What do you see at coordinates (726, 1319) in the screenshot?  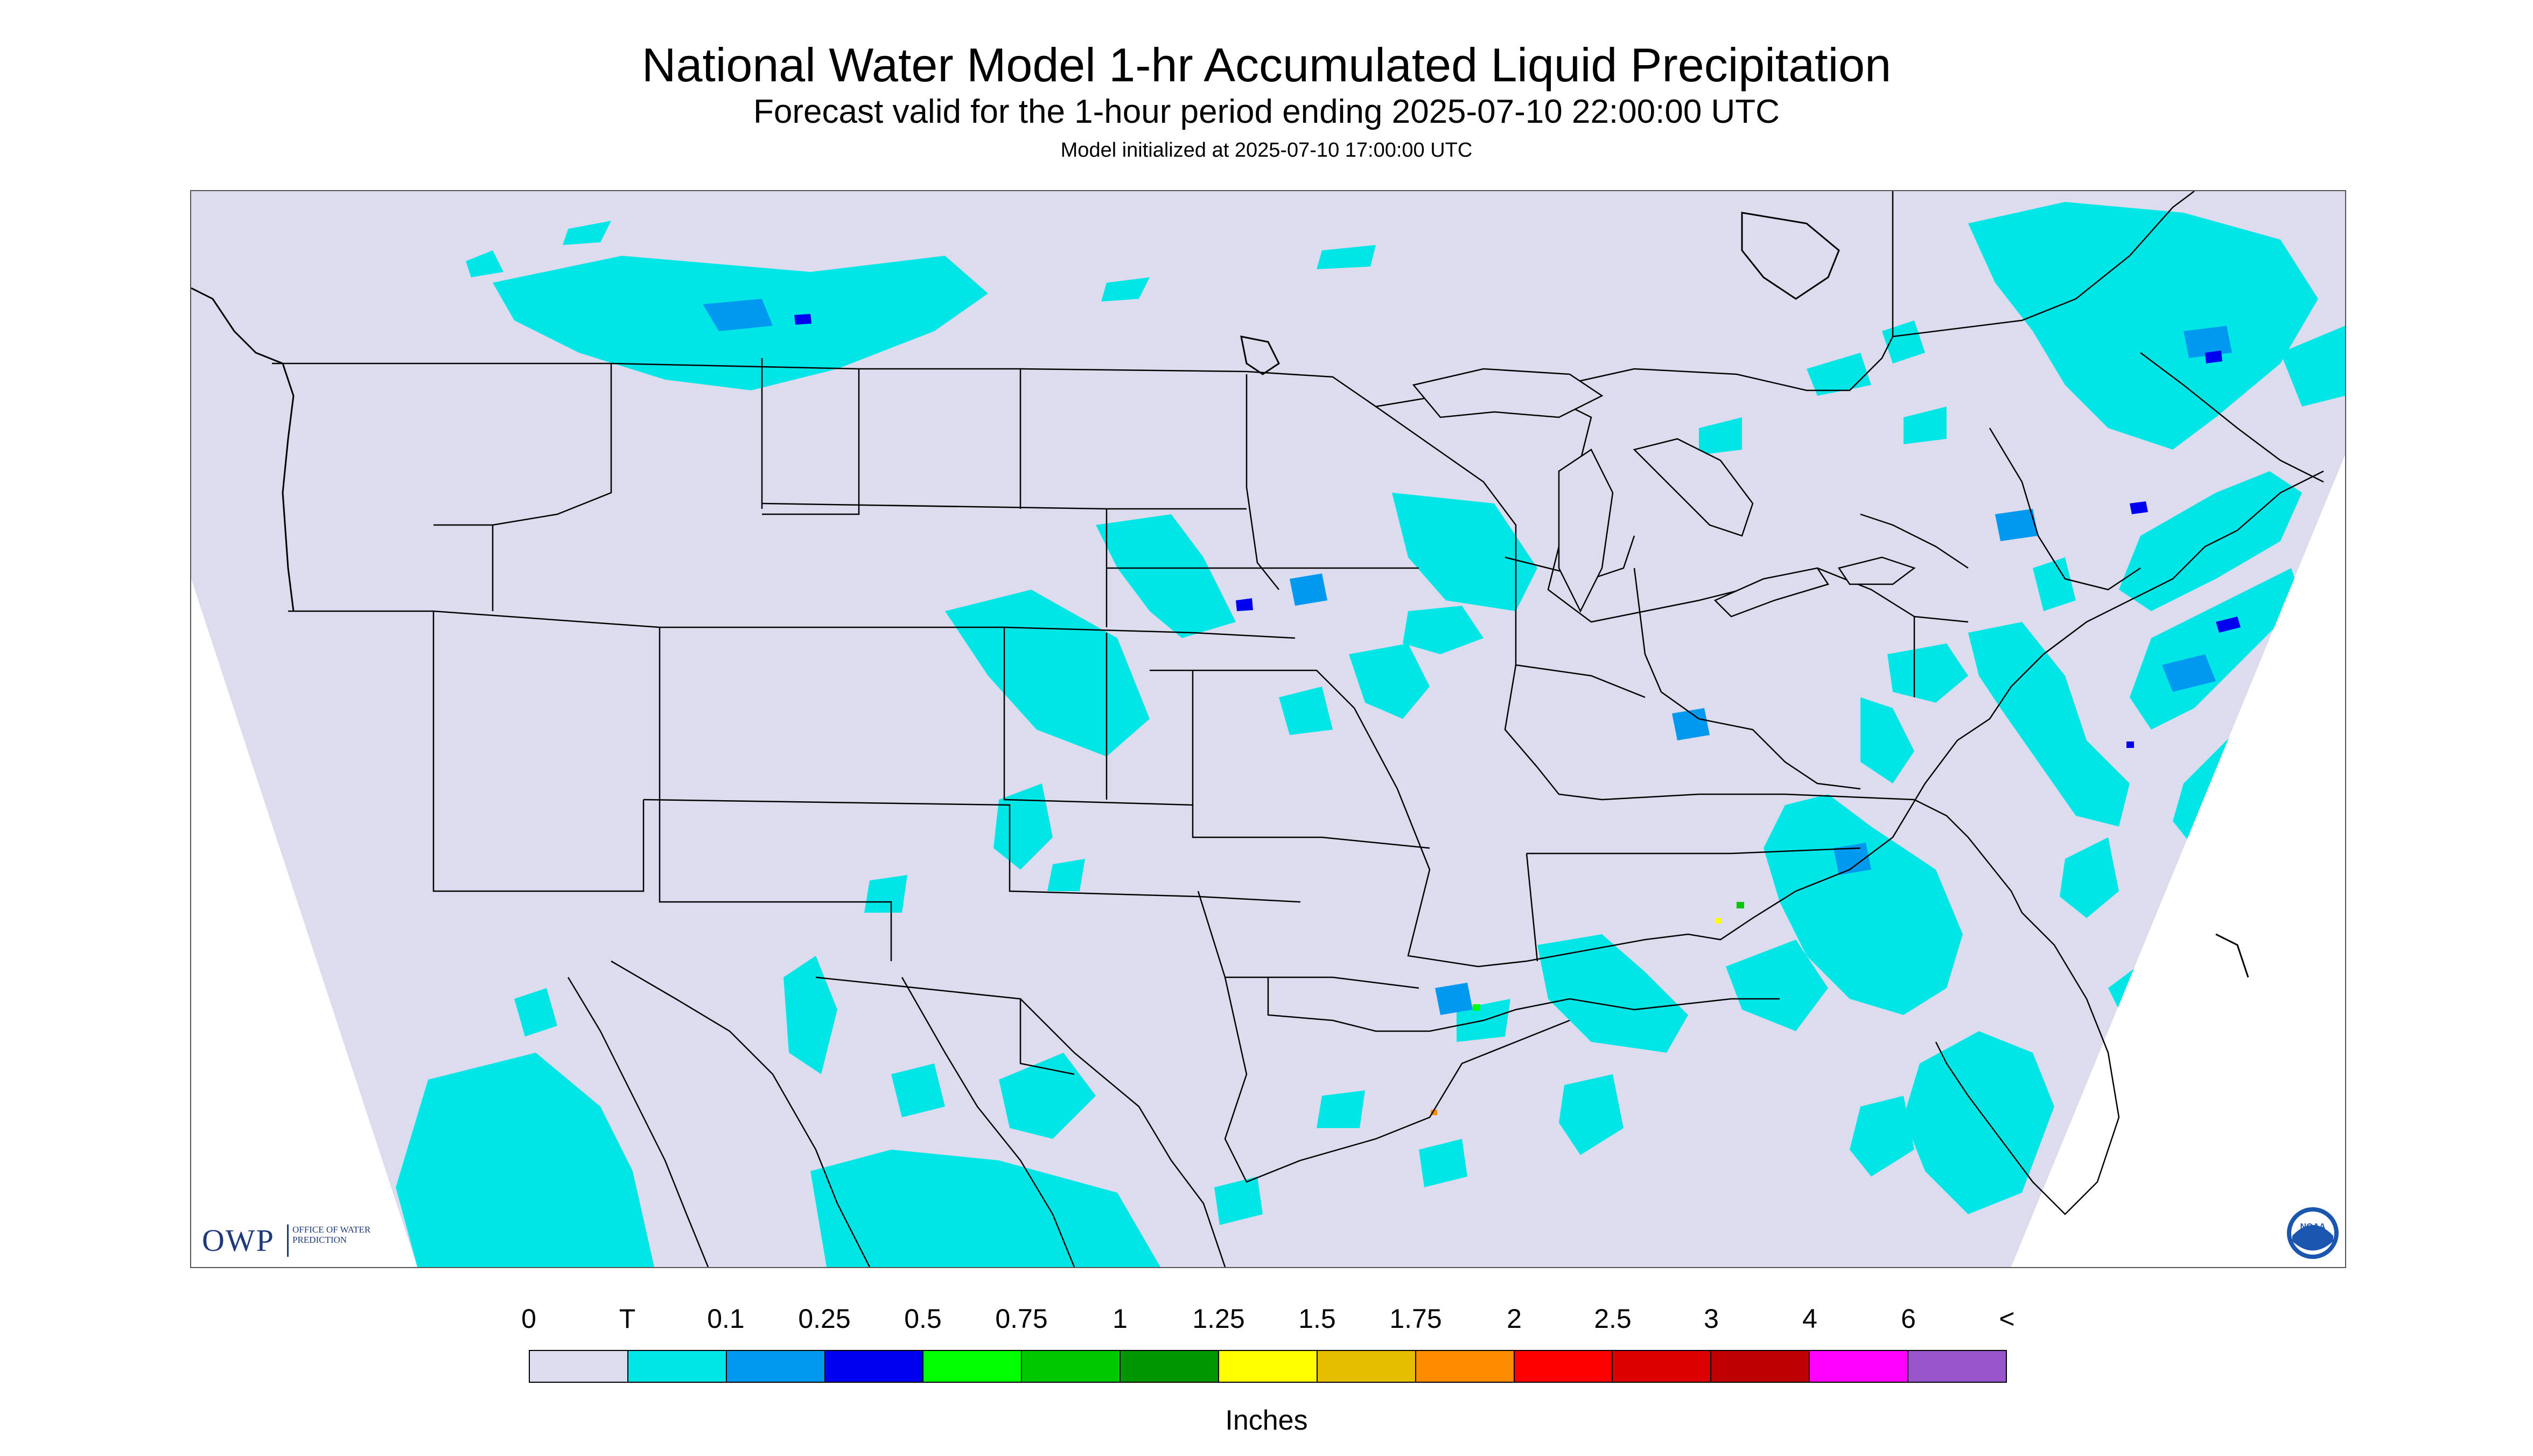 I see `legend-tick-label: 0.1` at bounding box center [726, 1319].